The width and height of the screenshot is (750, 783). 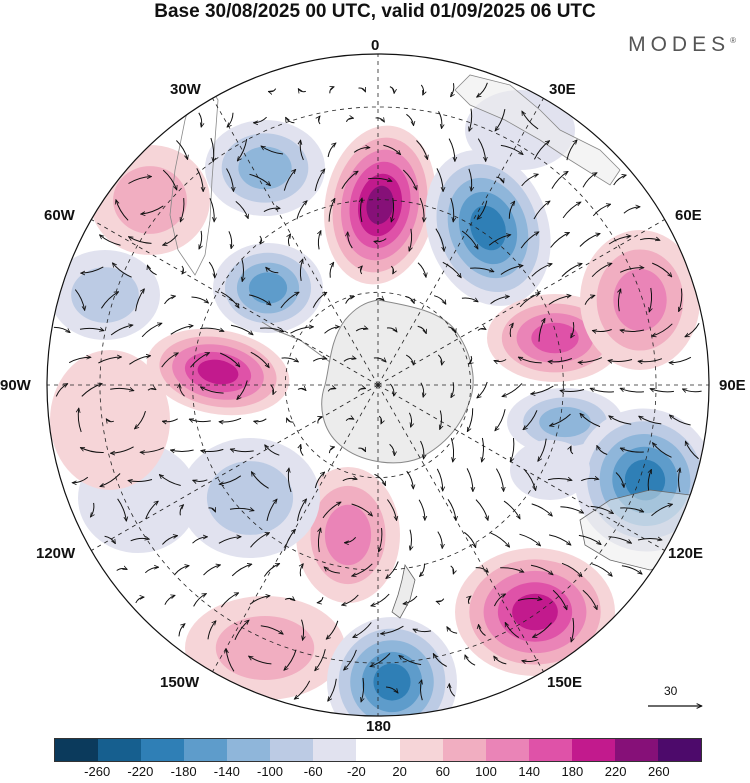 What do you see at coordinates (250, 498) in the screenshot?
I see `anomaly-region` at bounding box center [250, 498].